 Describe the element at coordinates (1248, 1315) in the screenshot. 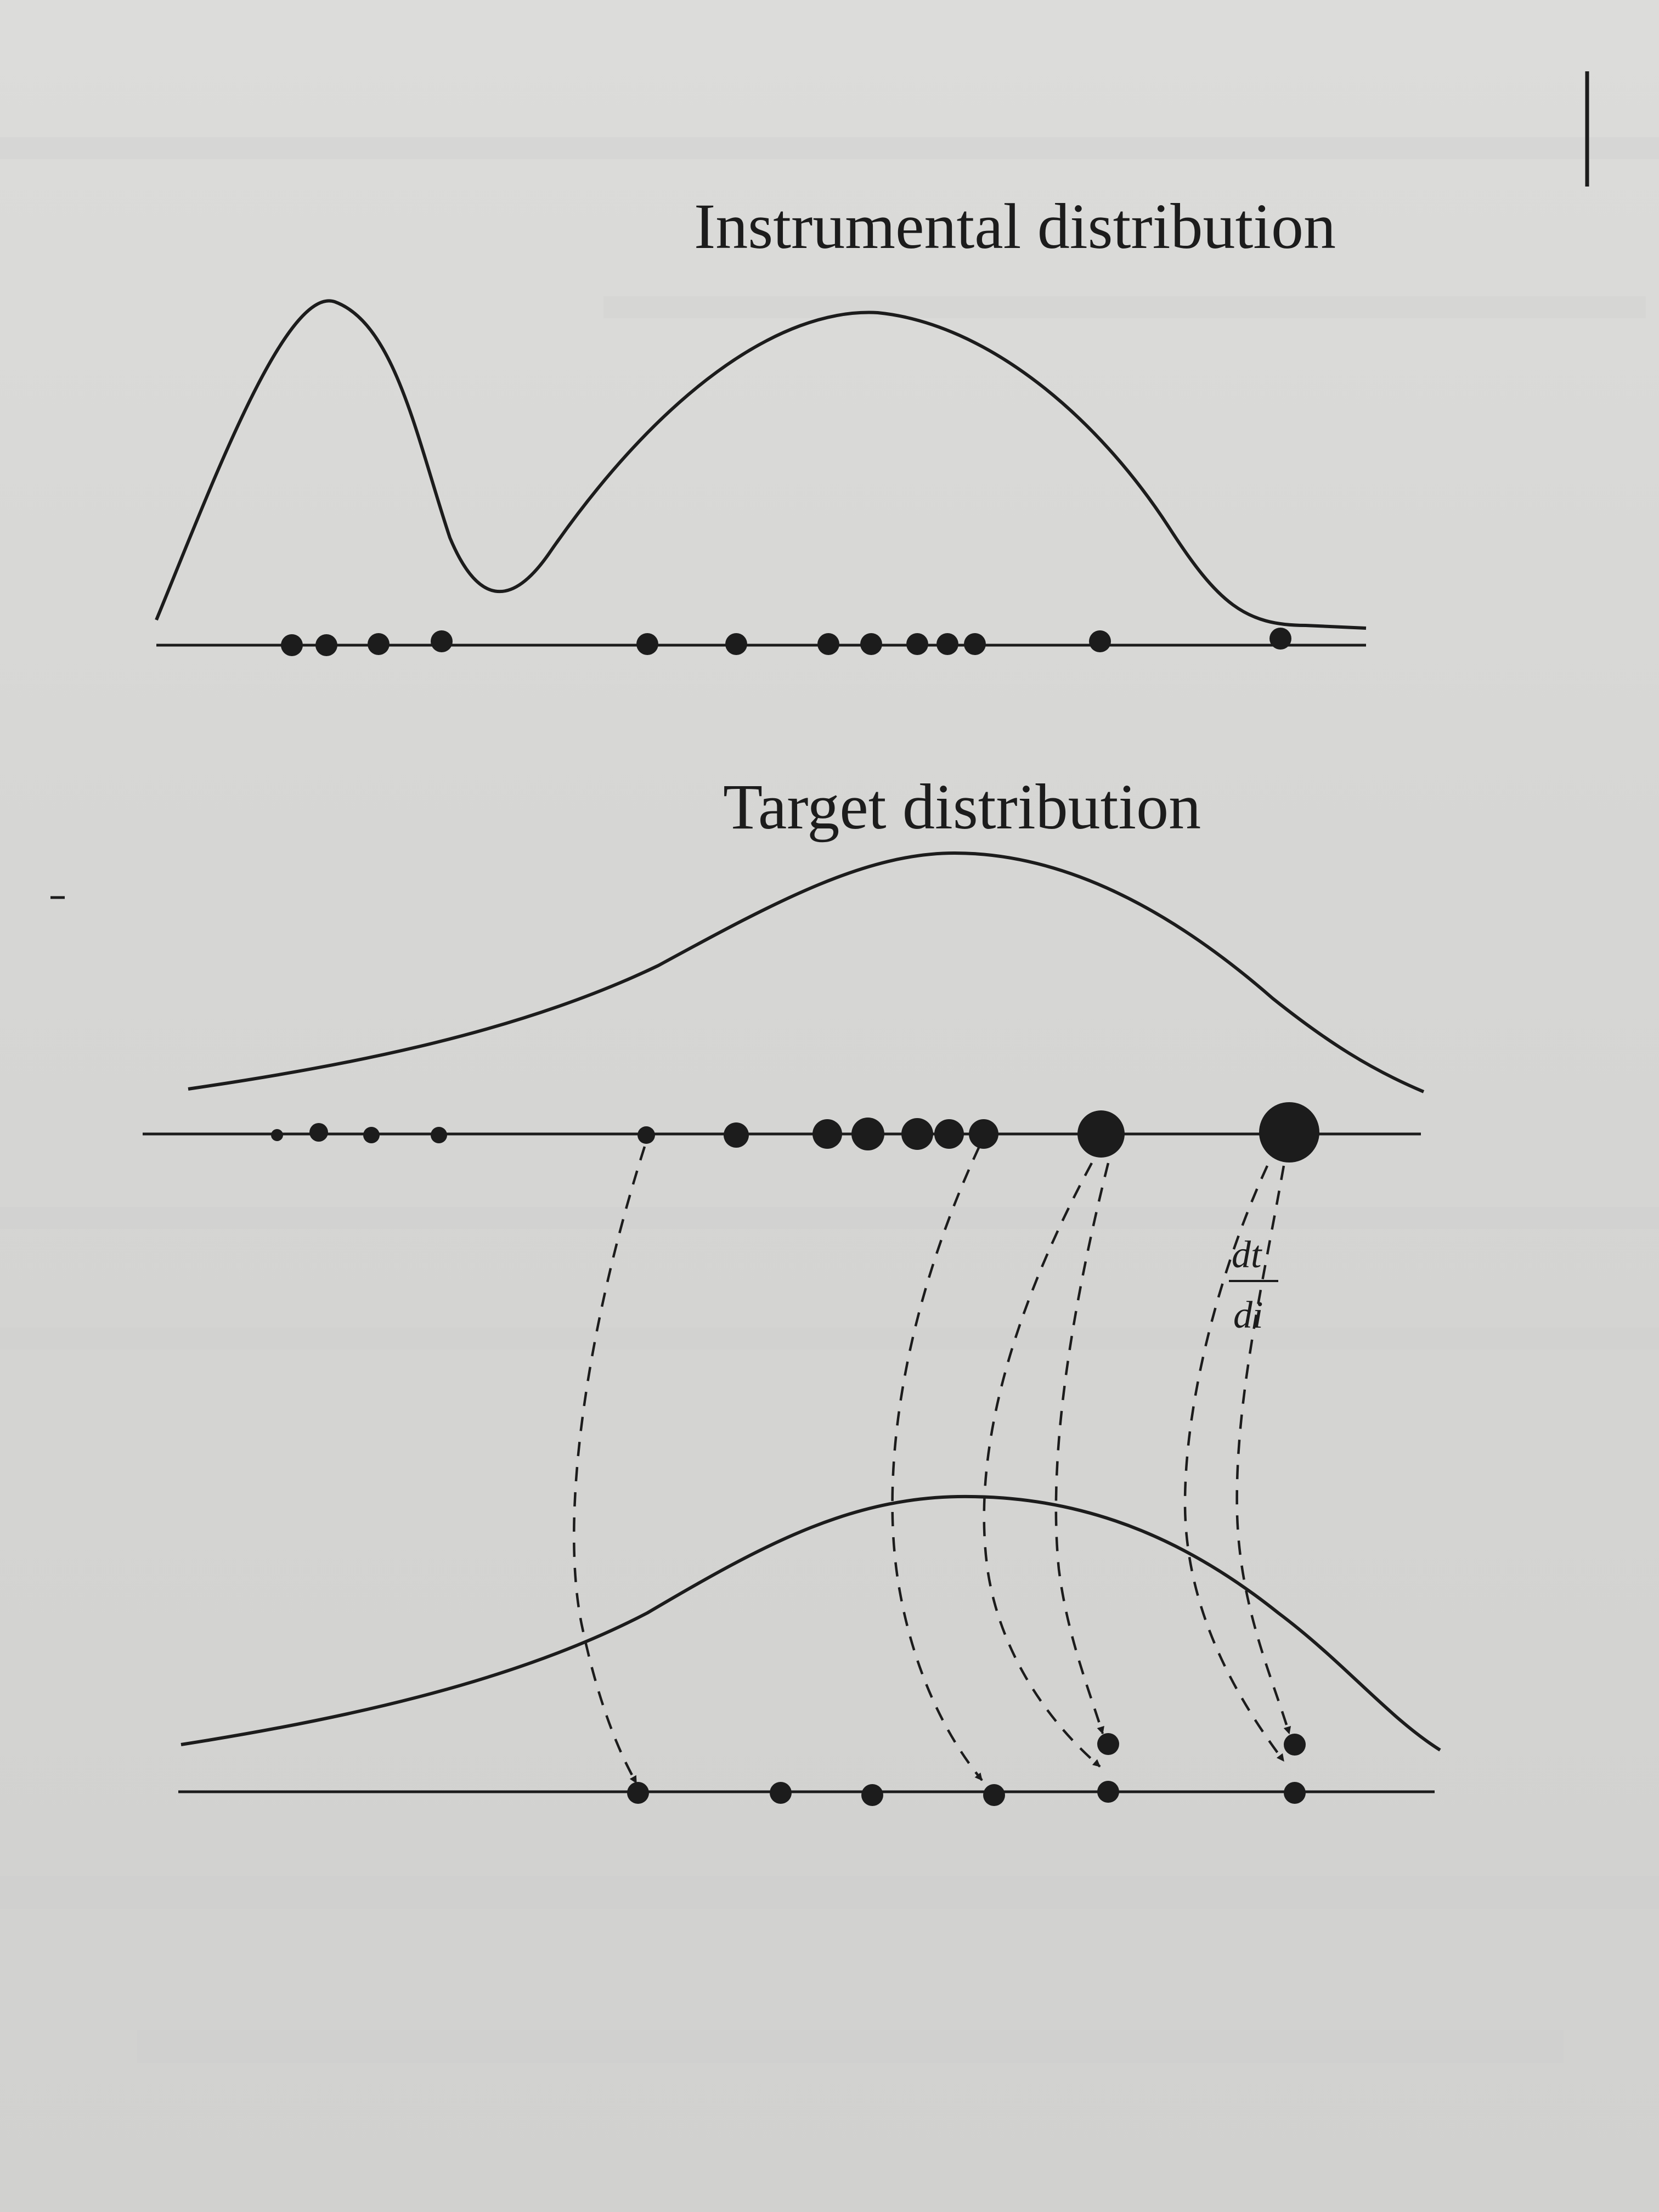

I see `derivative-denominator: di` at that location.